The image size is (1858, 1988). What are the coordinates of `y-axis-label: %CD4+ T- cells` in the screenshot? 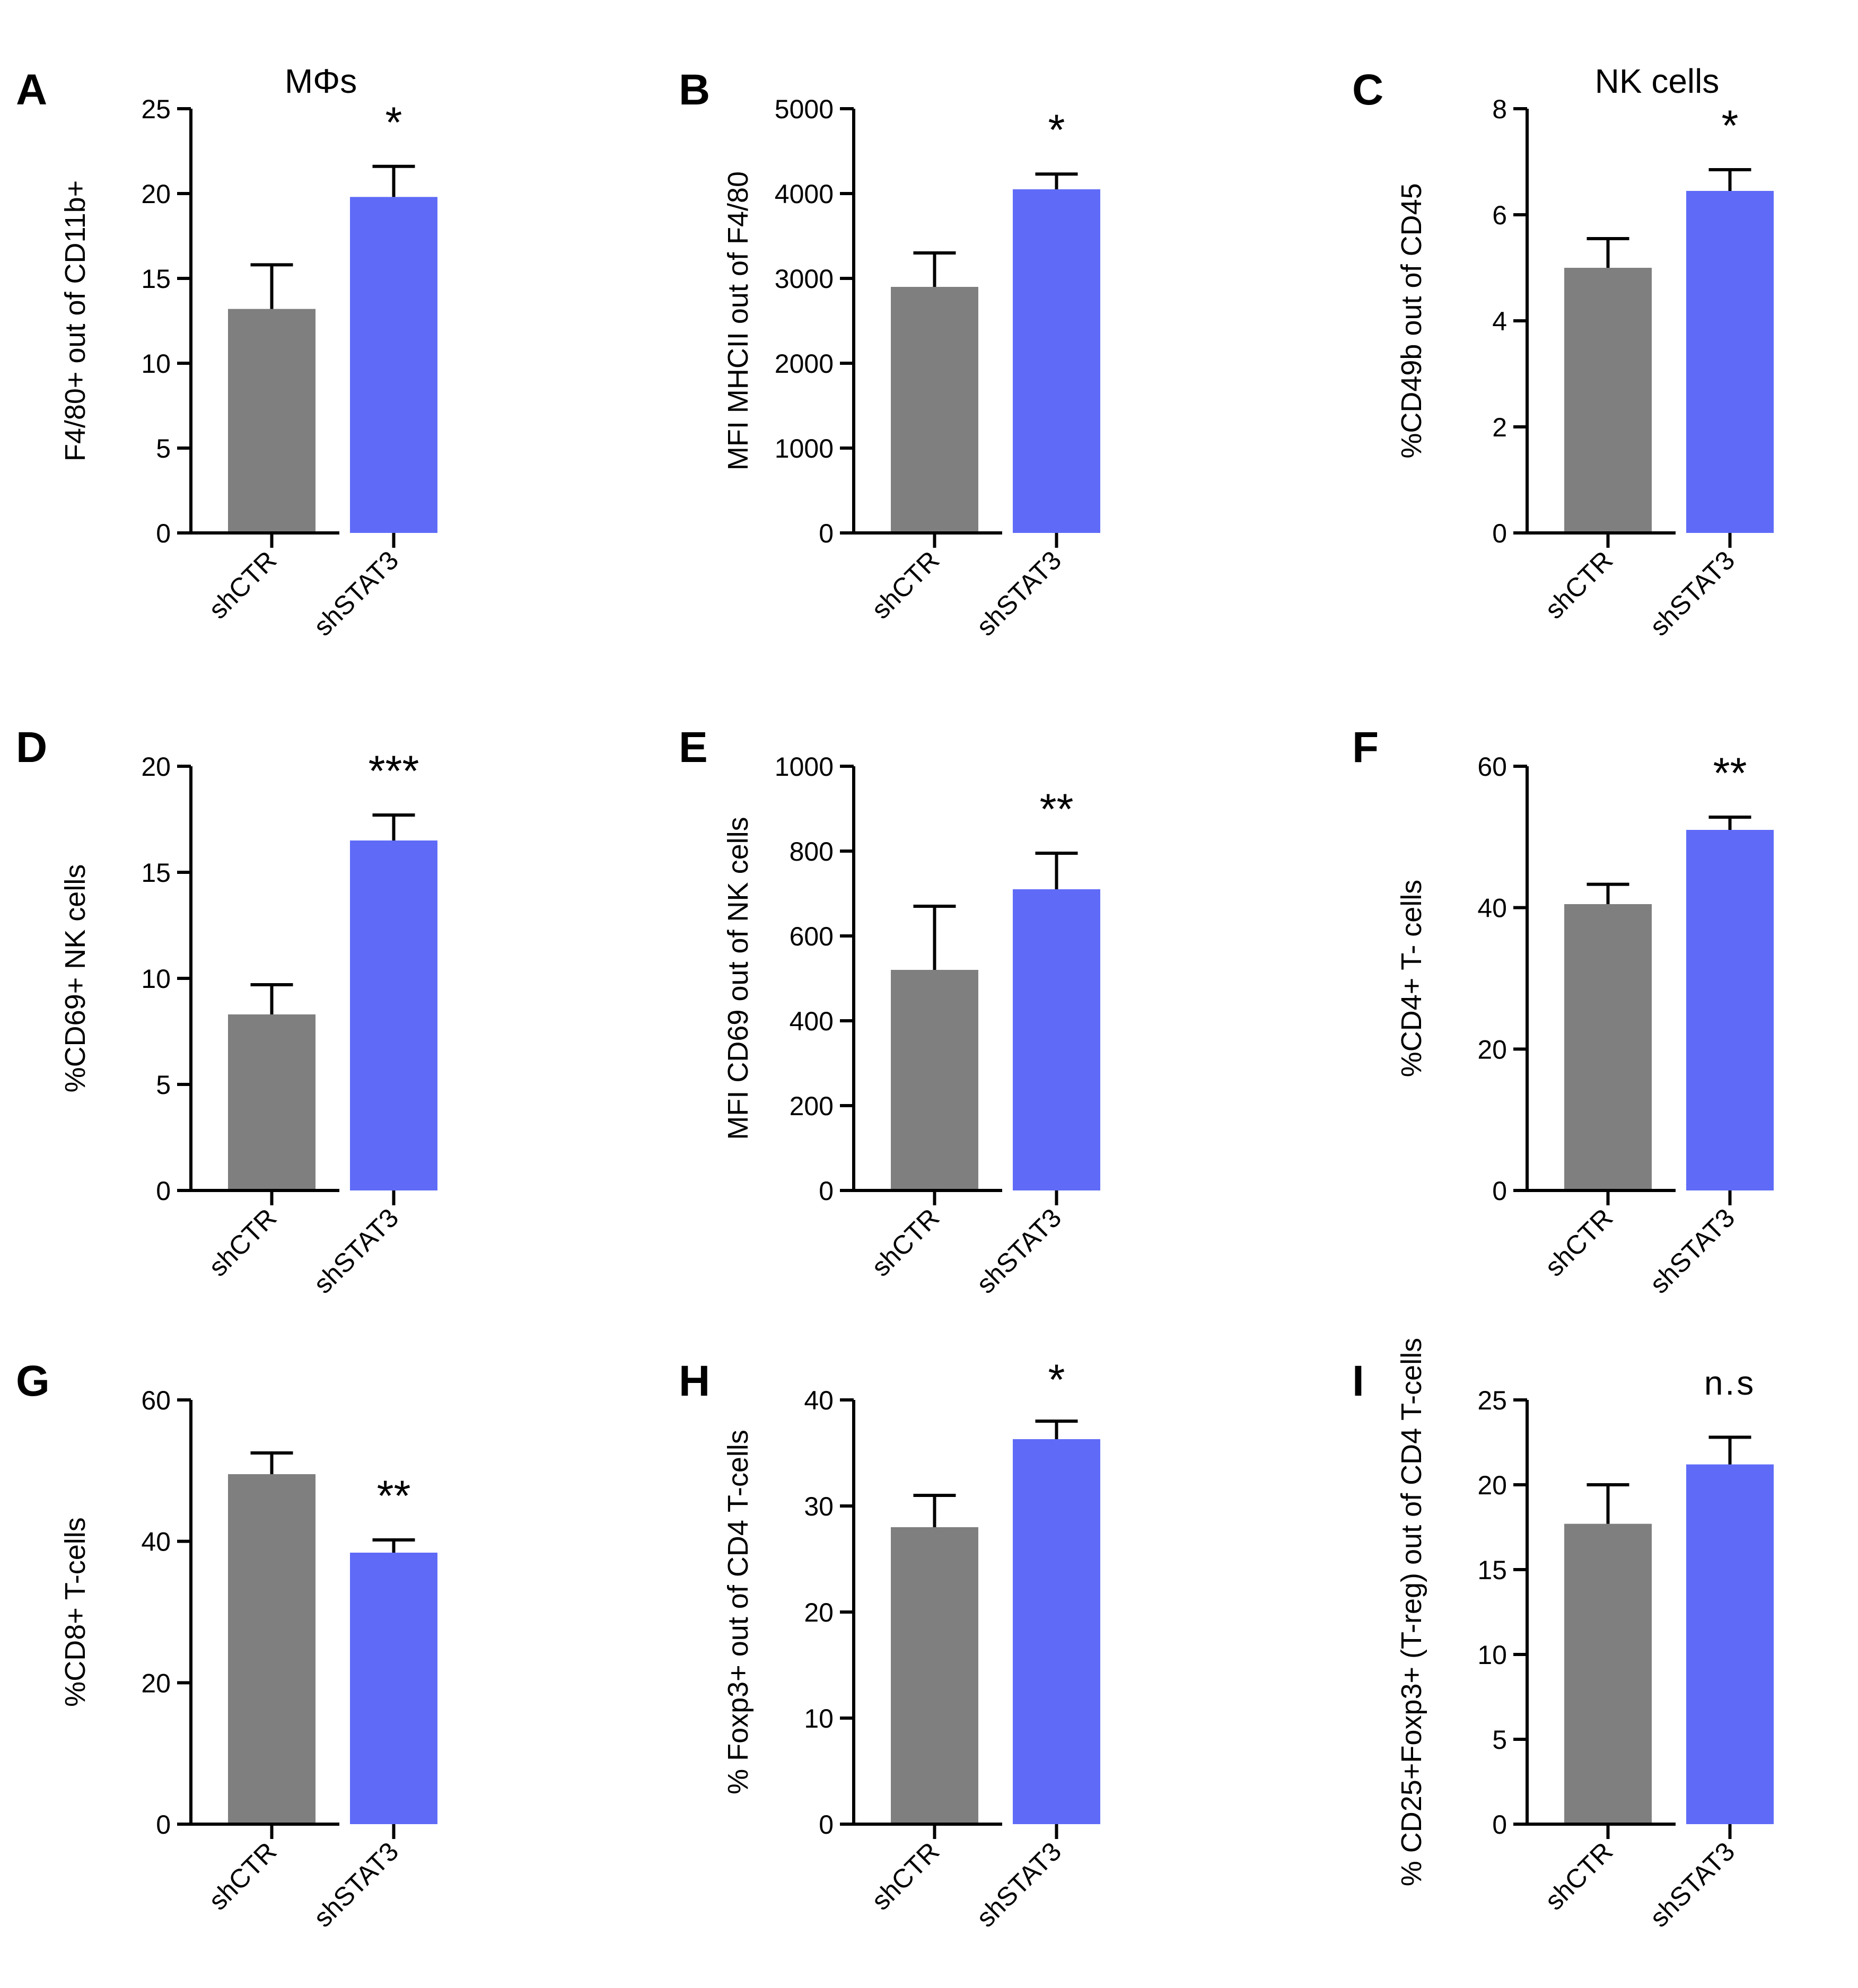 It's located at (1411, 979).